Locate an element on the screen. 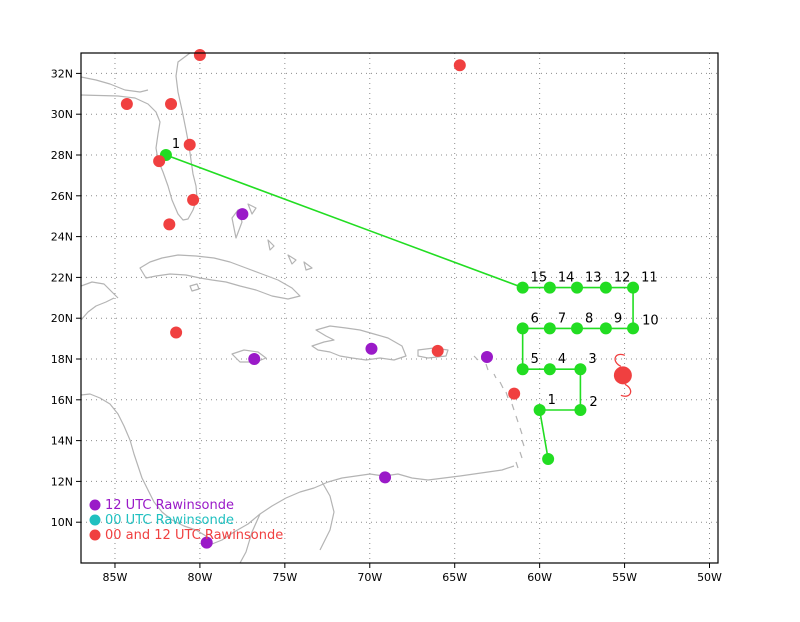  coastline-yucatan is located at coordinates (98, 309).